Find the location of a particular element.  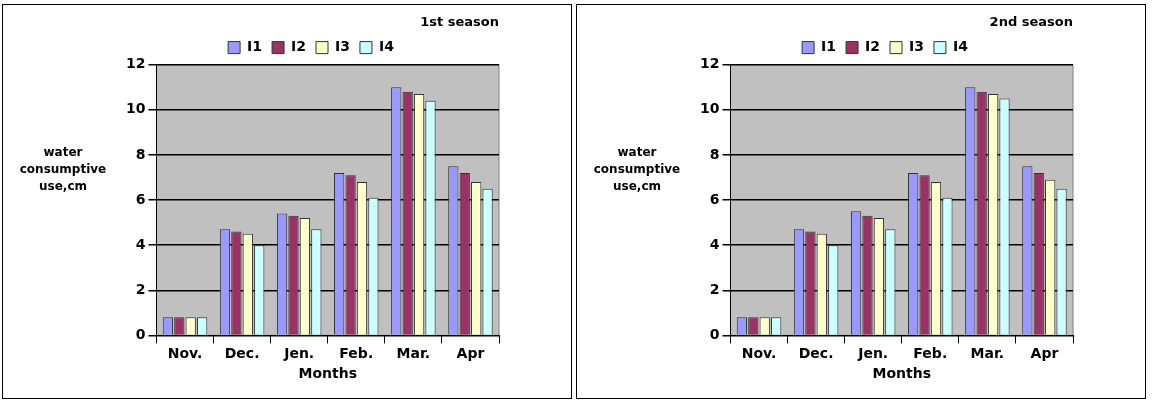

chart-title: 1st season is located at coordinates (459, 22).